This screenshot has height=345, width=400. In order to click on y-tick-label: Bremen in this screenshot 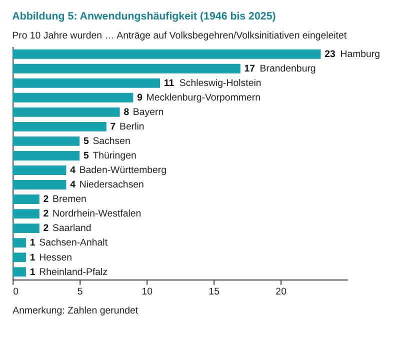, I will do `click(69, 200)`.